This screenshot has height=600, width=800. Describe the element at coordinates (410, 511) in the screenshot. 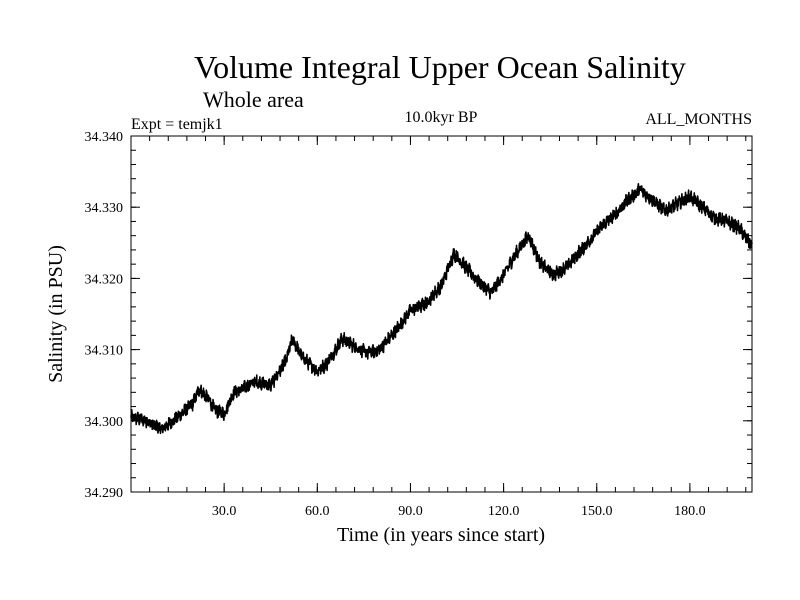

I see `x-tick-label: 90.0` at that location.